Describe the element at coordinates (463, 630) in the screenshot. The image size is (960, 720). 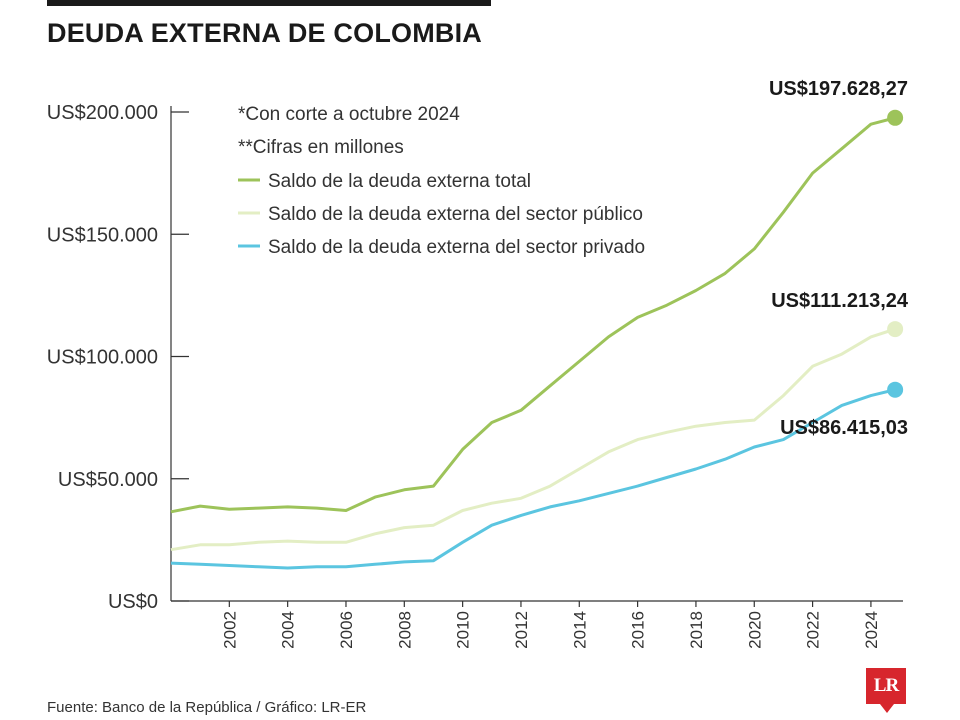
I see `x-tick-label: 2010` at that location.